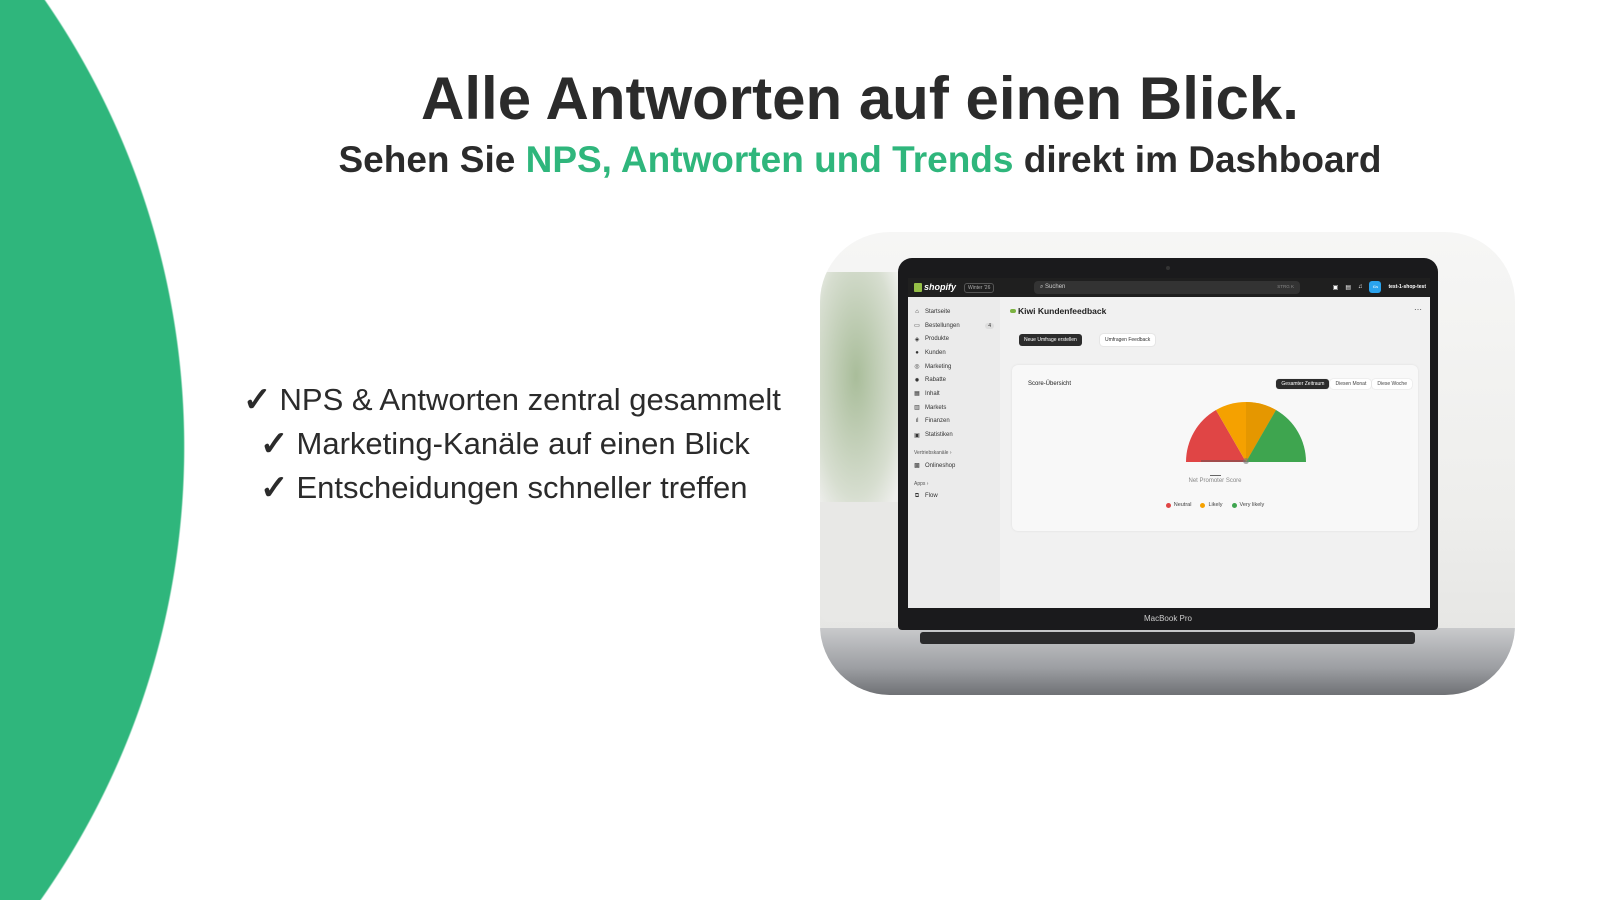  Describe the element at coordinates (917, 394) in the screenshot. I see `content-icon: ▦` at that location.